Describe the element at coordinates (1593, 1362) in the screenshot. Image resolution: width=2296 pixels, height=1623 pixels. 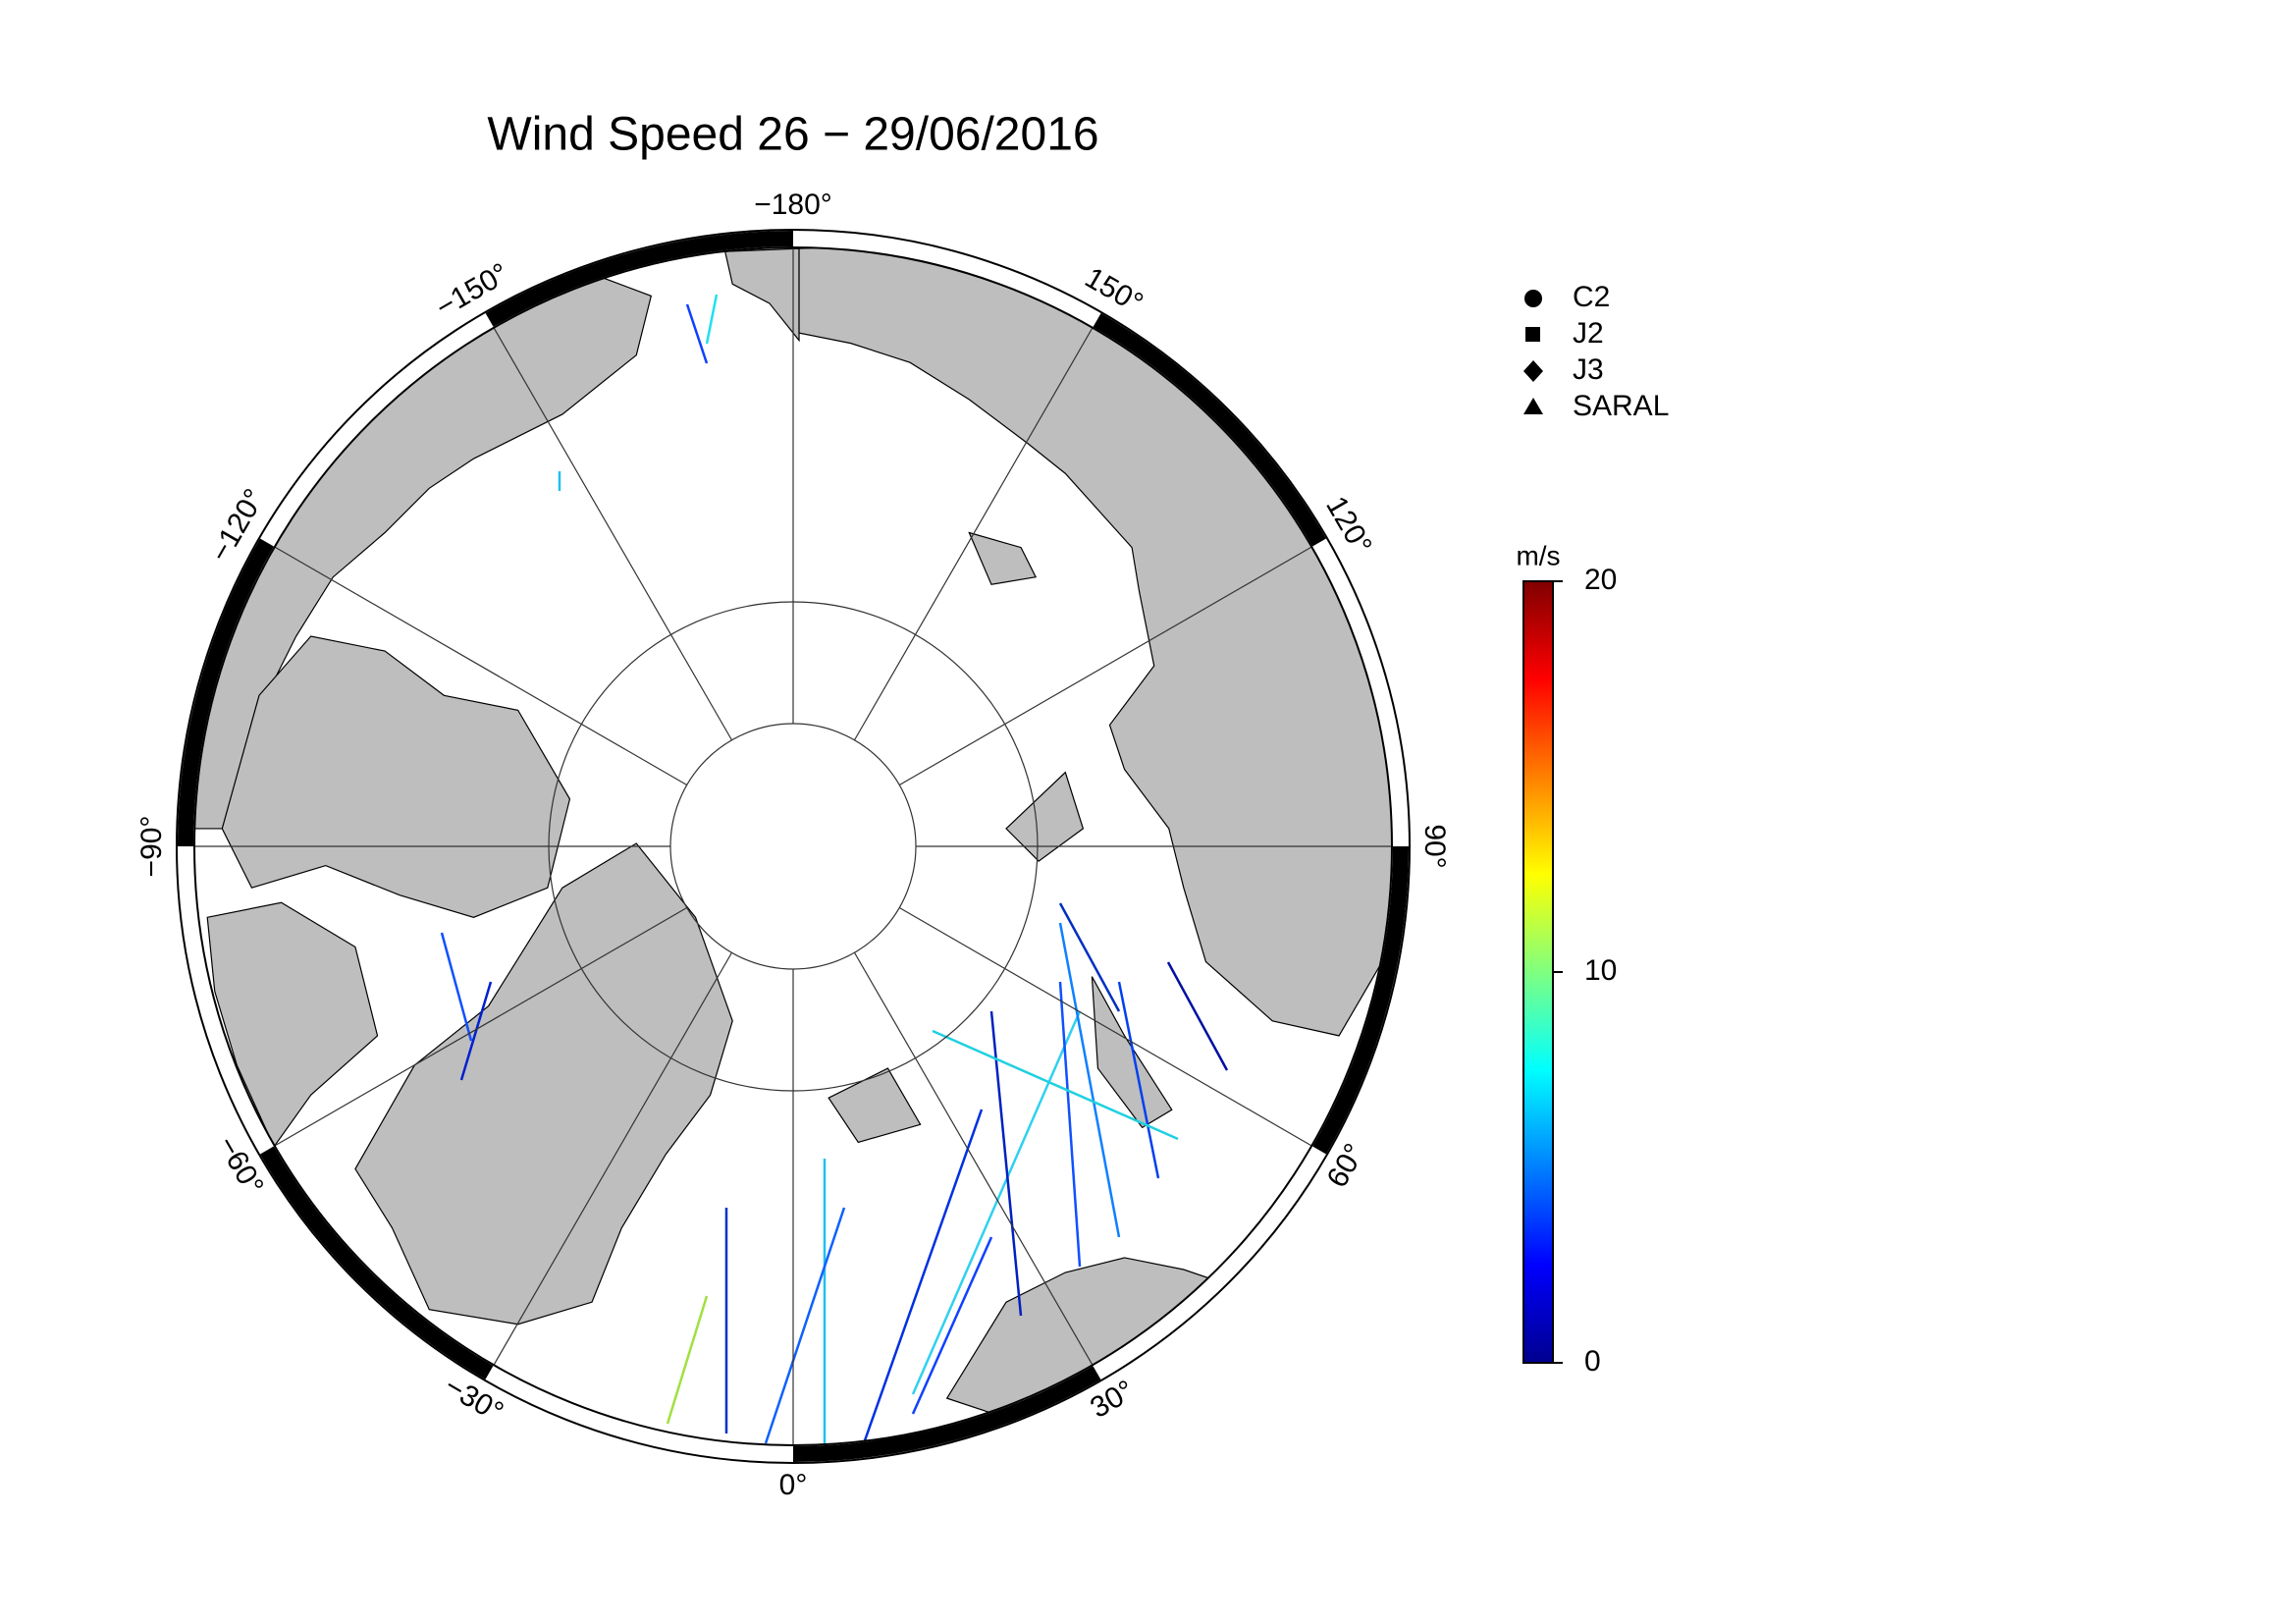
I see `colorbar-tick-label: 0` at that location.